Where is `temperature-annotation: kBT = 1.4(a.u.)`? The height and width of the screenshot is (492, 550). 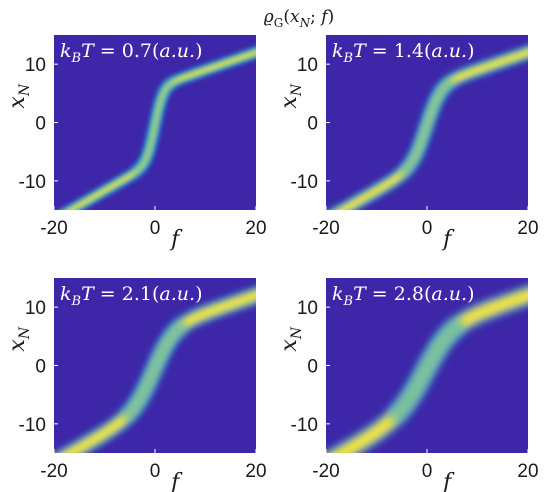 temperature-annotation: kBT = 1.4(a.u.) is located at coordinates (403, 53).